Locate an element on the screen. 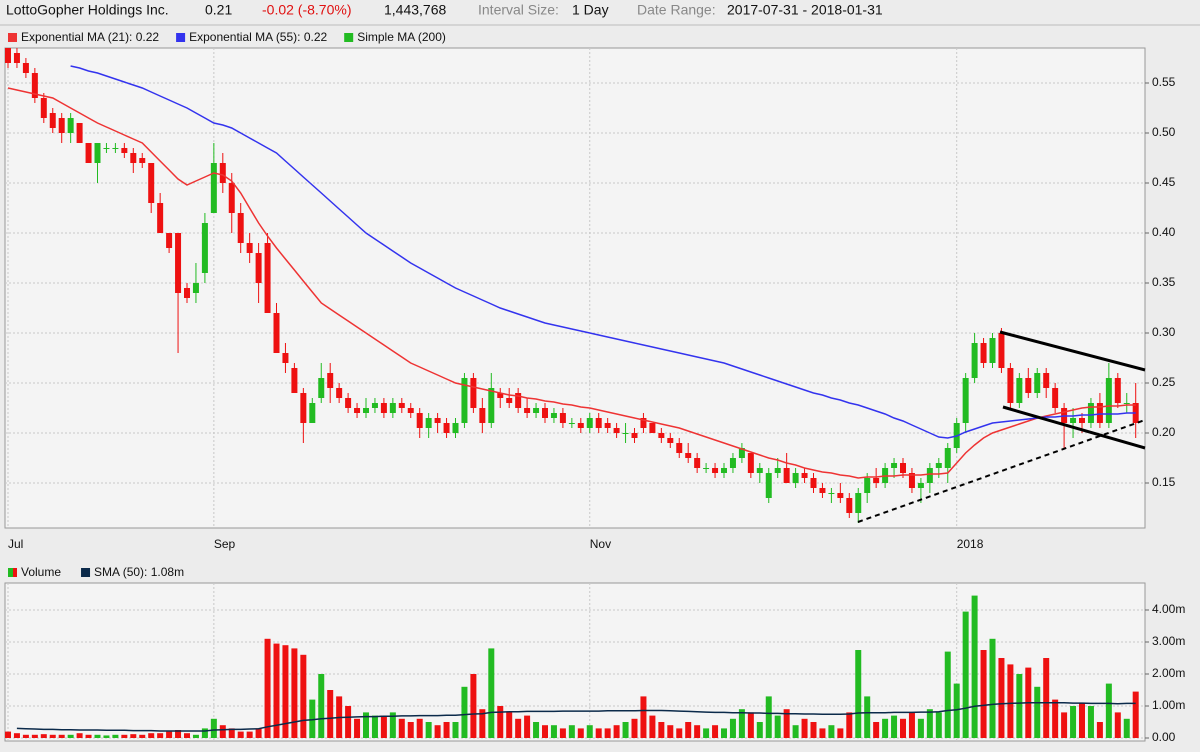  legend-label: SMA (50): 1.08m is located at coordinates (139, 572).